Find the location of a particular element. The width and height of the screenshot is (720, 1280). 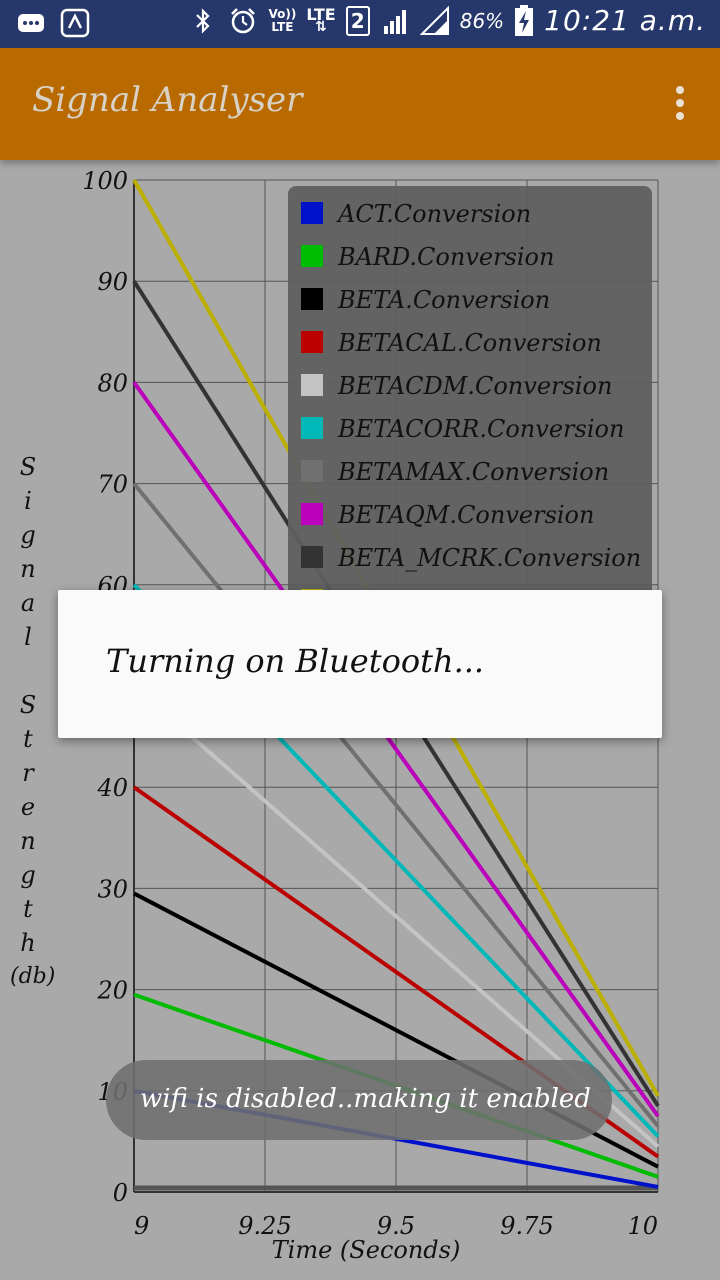

legend-label: BETACDM.Conversion is located at coordinates (474, 386).